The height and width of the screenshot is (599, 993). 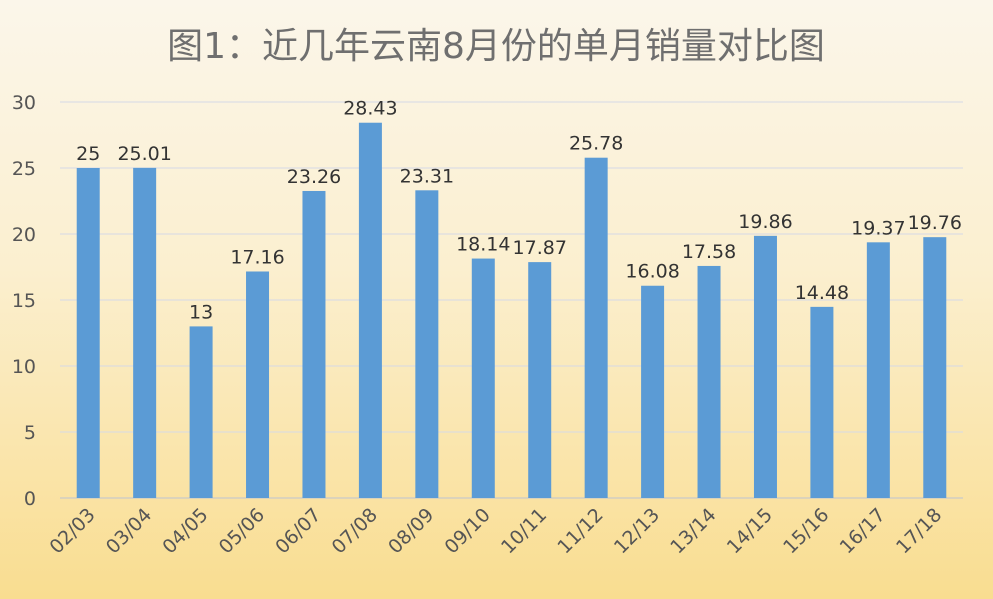 I want to click on y-tick-label: 20, so click(x=24, y=235).